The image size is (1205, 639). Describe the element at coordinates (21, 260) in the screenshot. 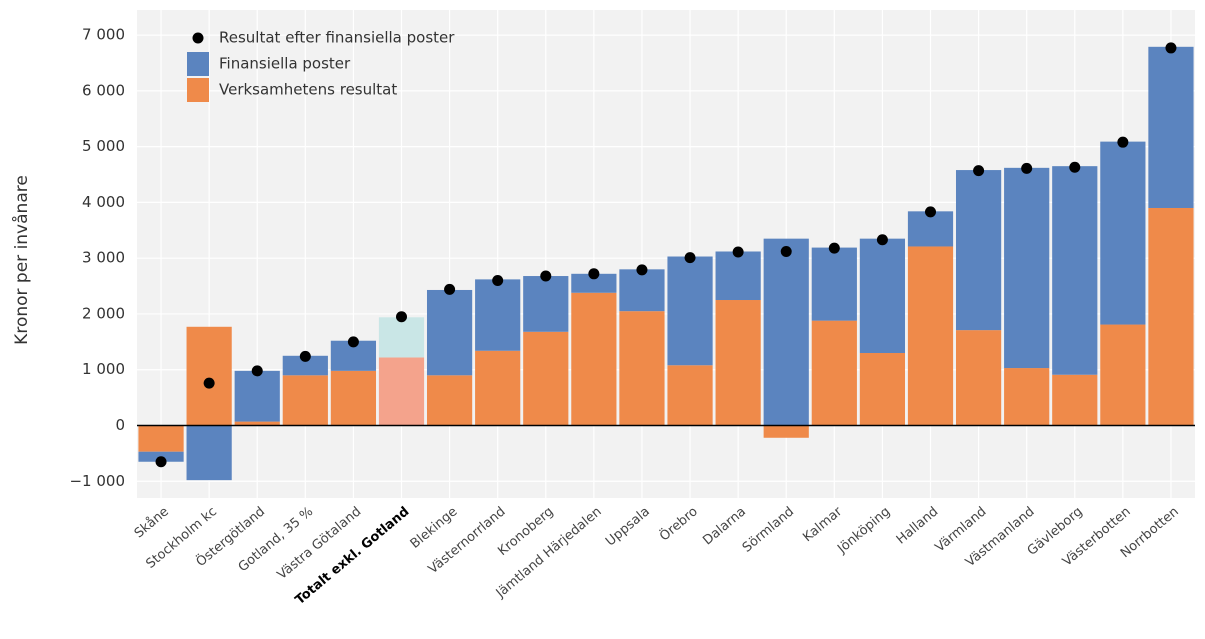

I see `y-axis-label: Kronor per invånare` at that location.